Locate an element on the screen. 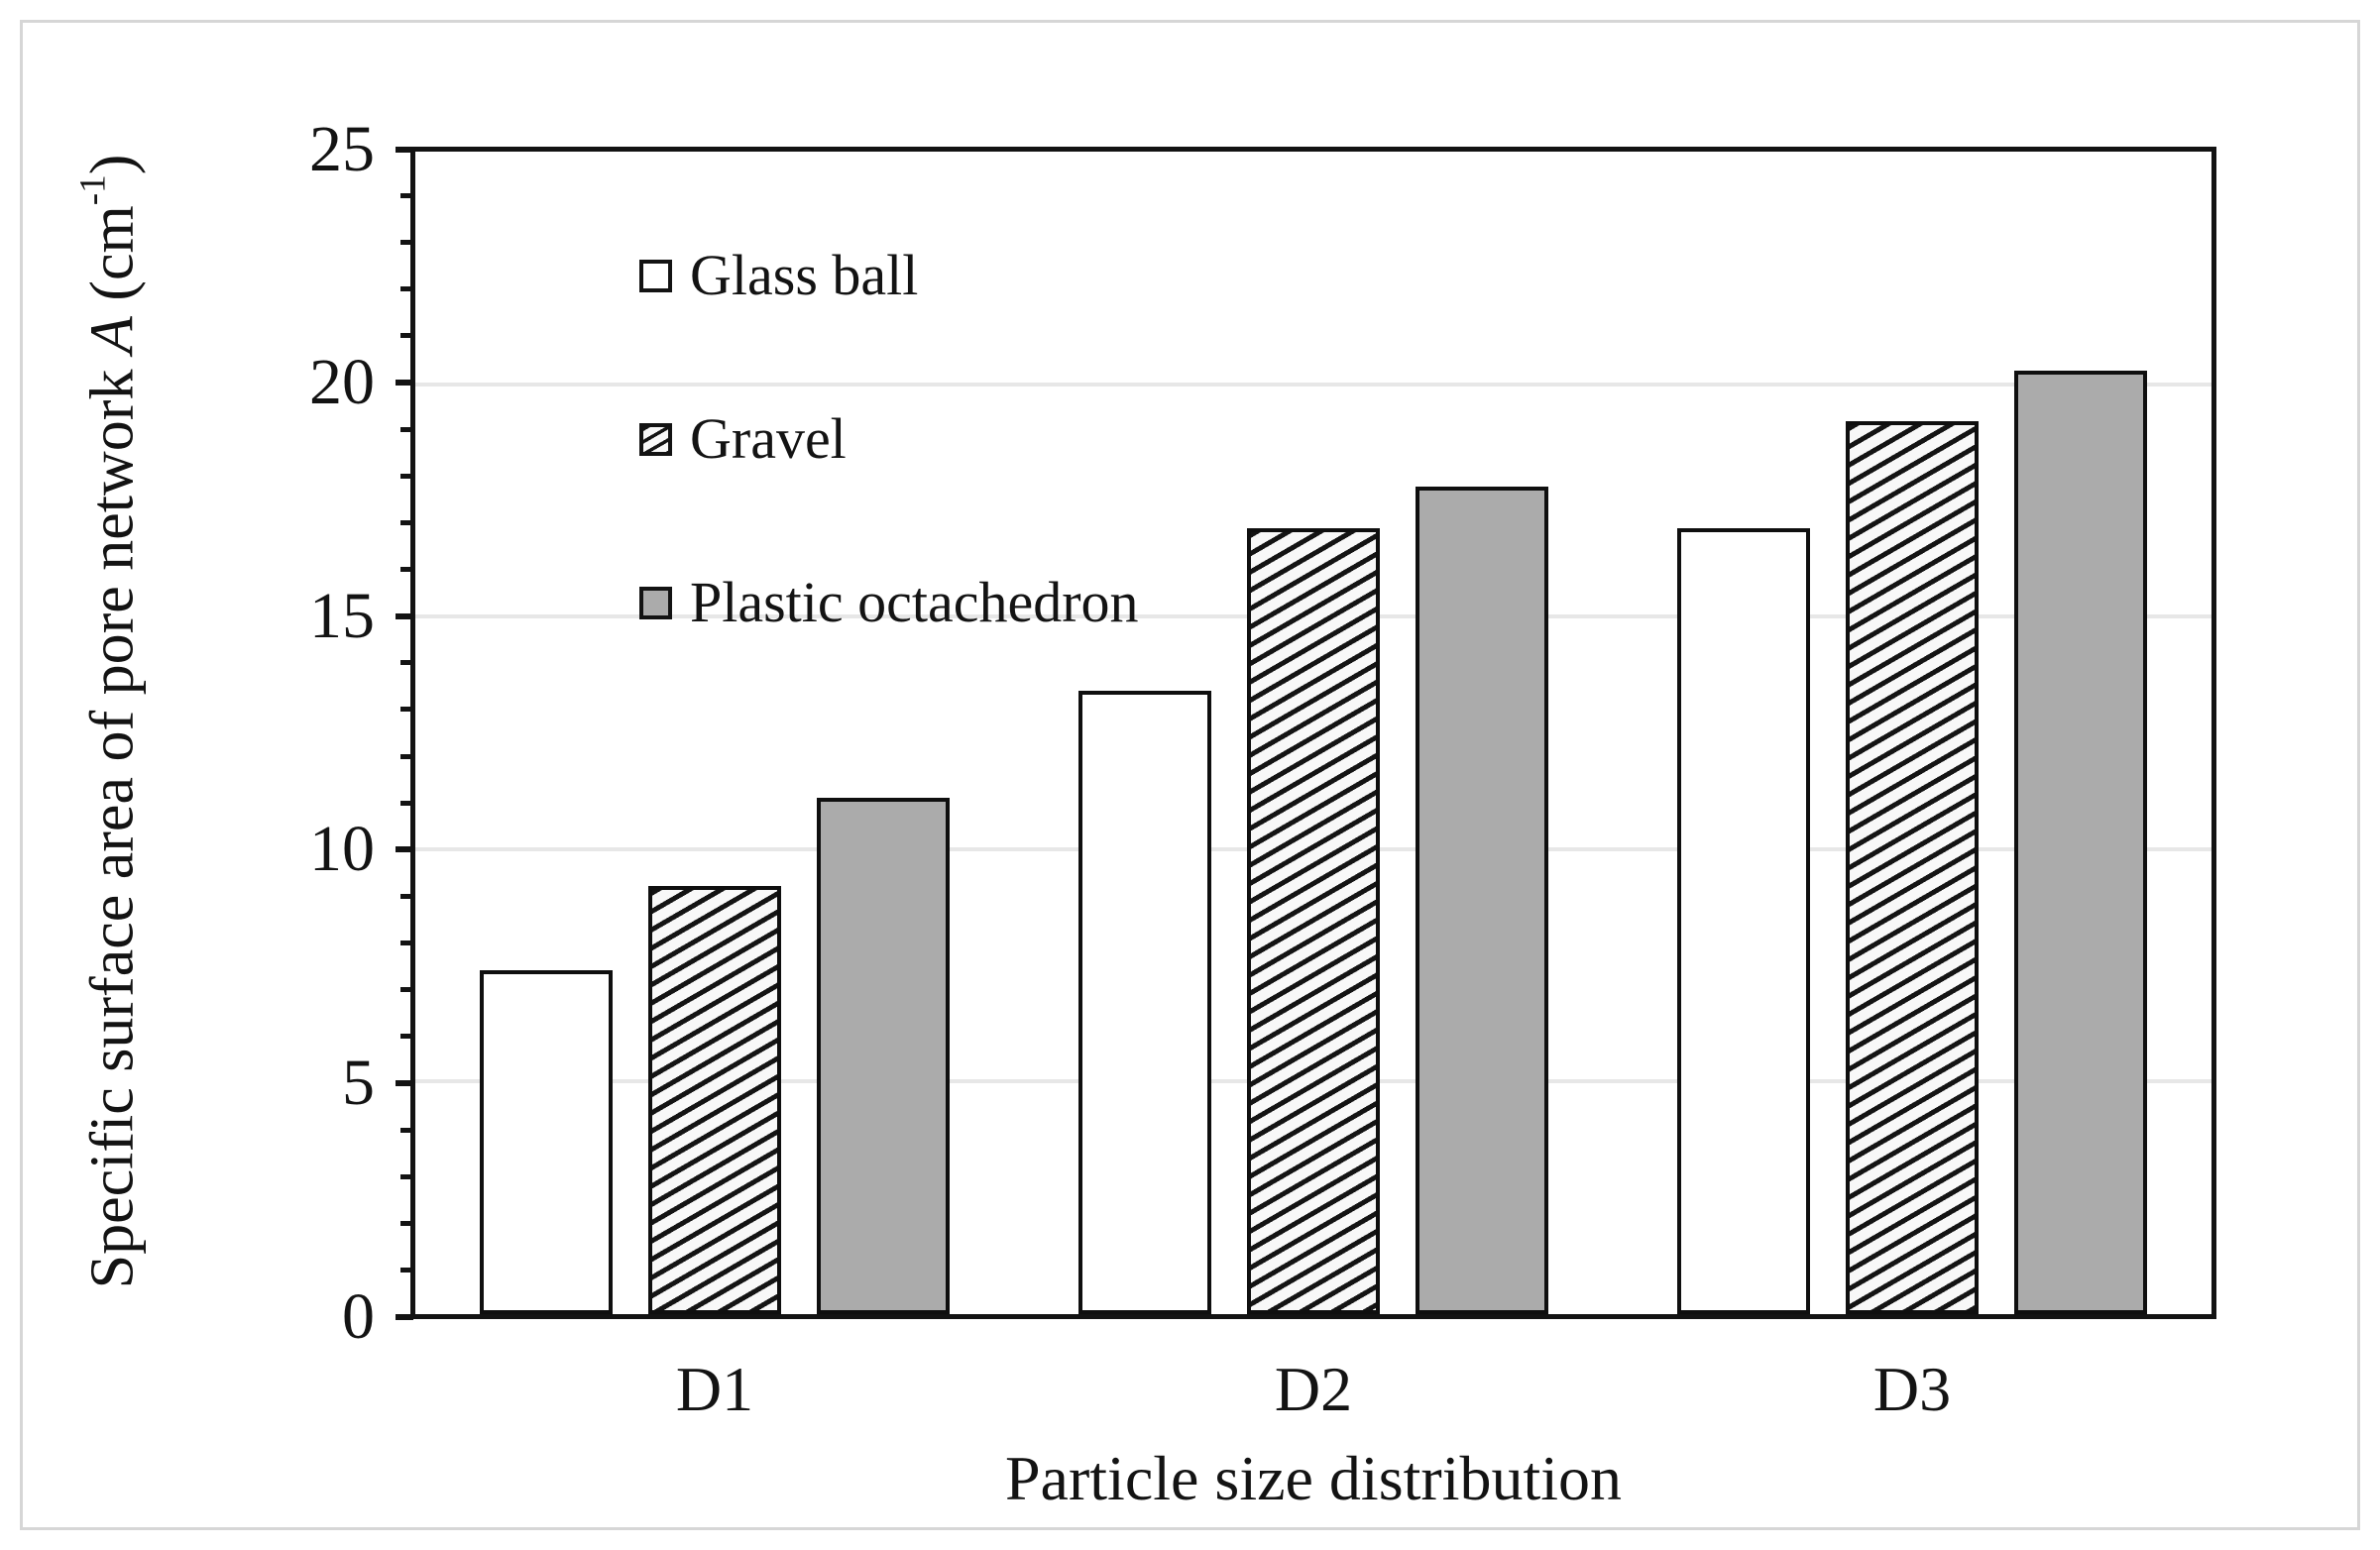  x-tick-label-d1: D1 is located at coordinates (714, 1389).